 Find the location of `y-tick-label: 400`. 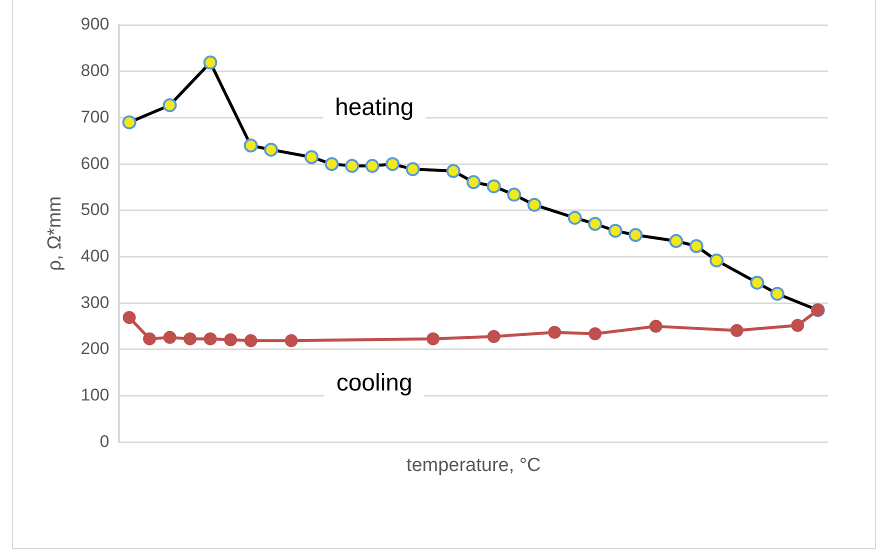

y-tick-label: 400 is located at coordinates (95, 256).